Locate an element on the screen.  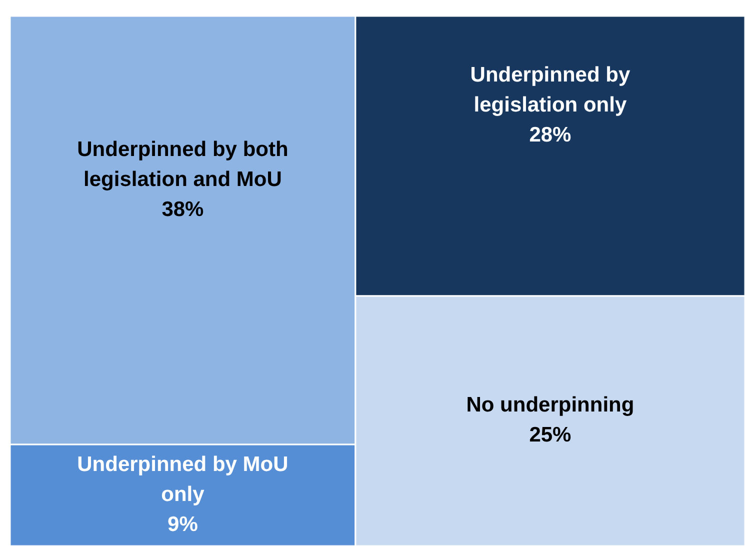
category-label: Underpinned by legislation only is located at coordinates (550, 90).